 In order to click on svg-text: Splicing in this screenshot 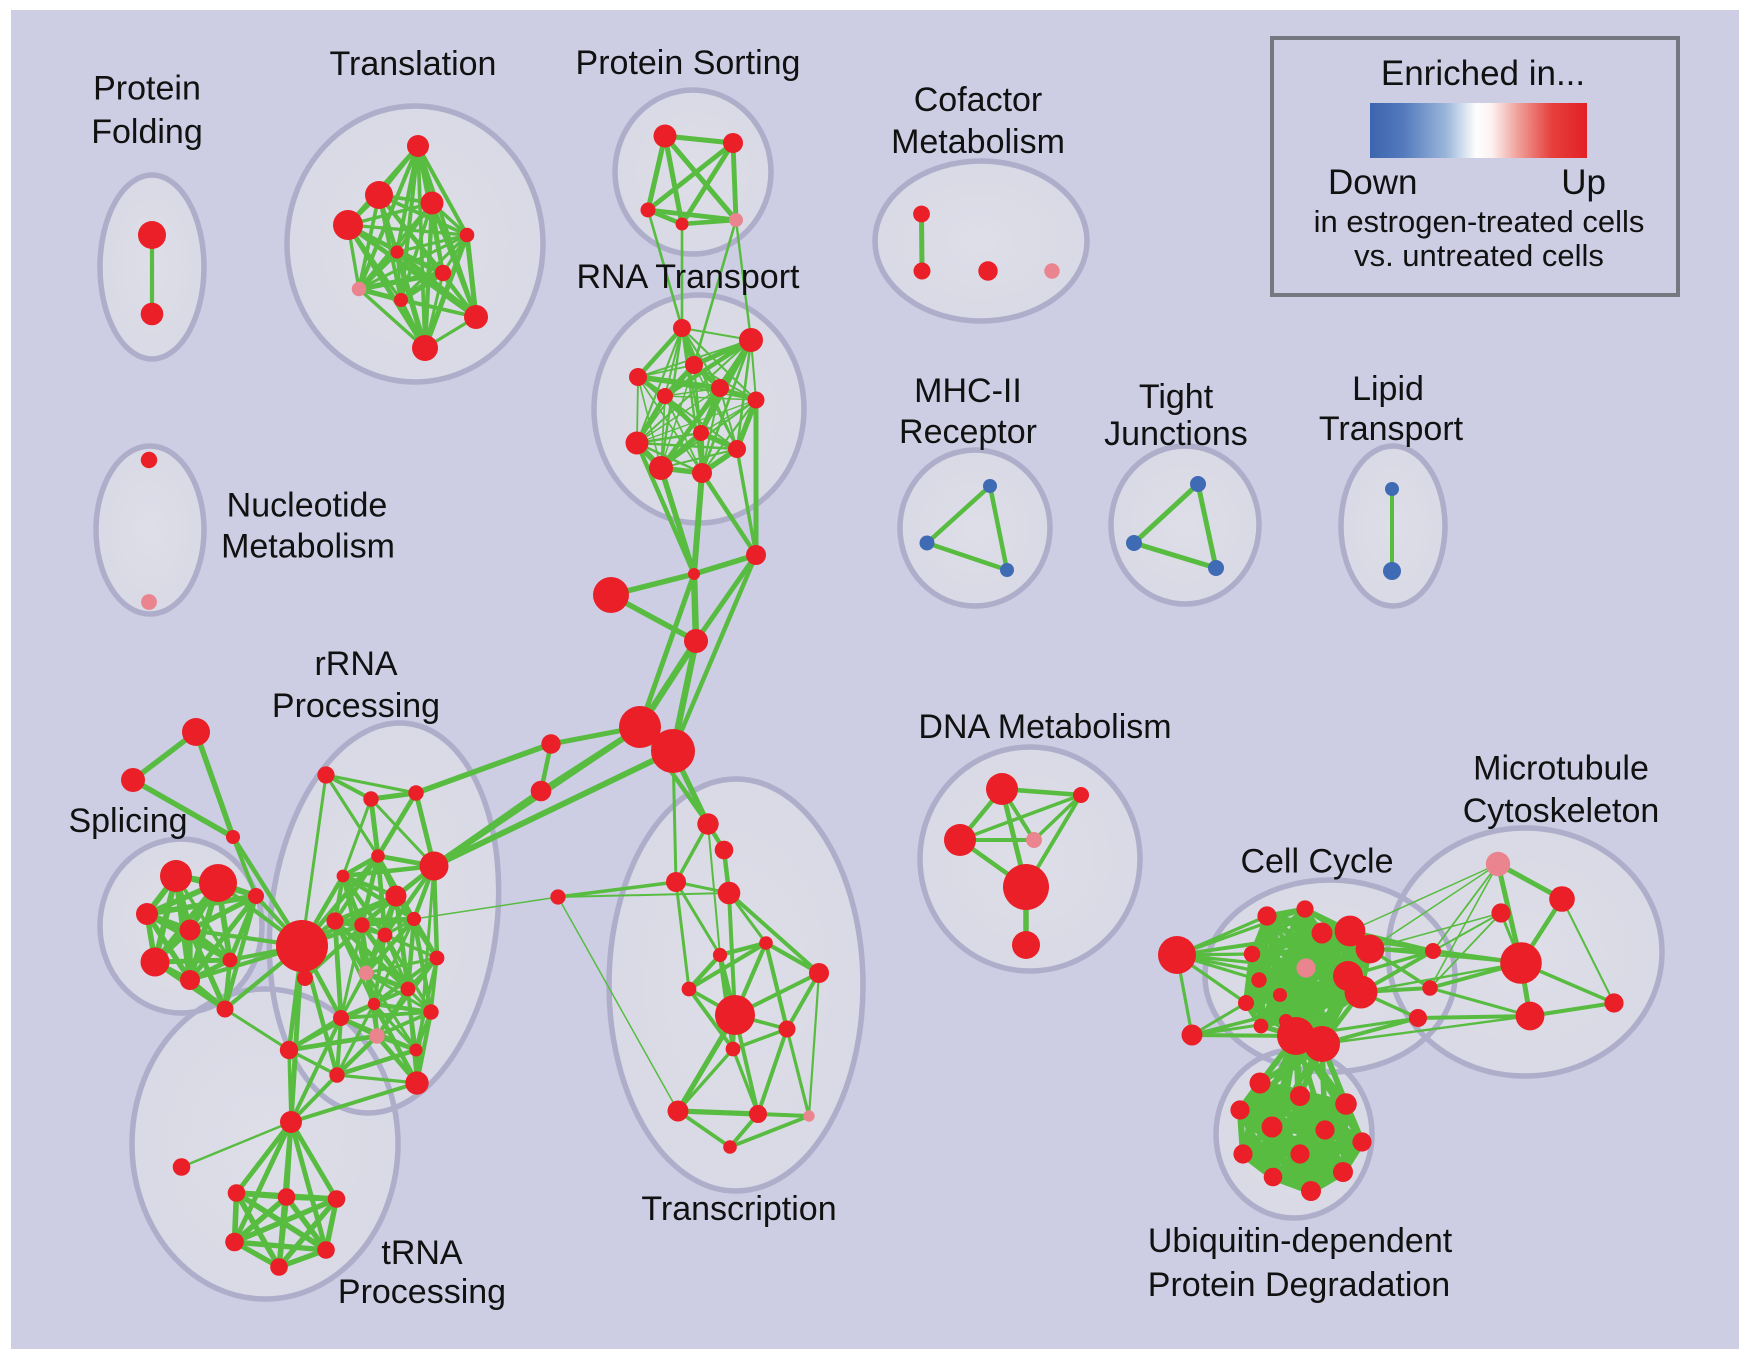, I will do `click(127, 821)`.